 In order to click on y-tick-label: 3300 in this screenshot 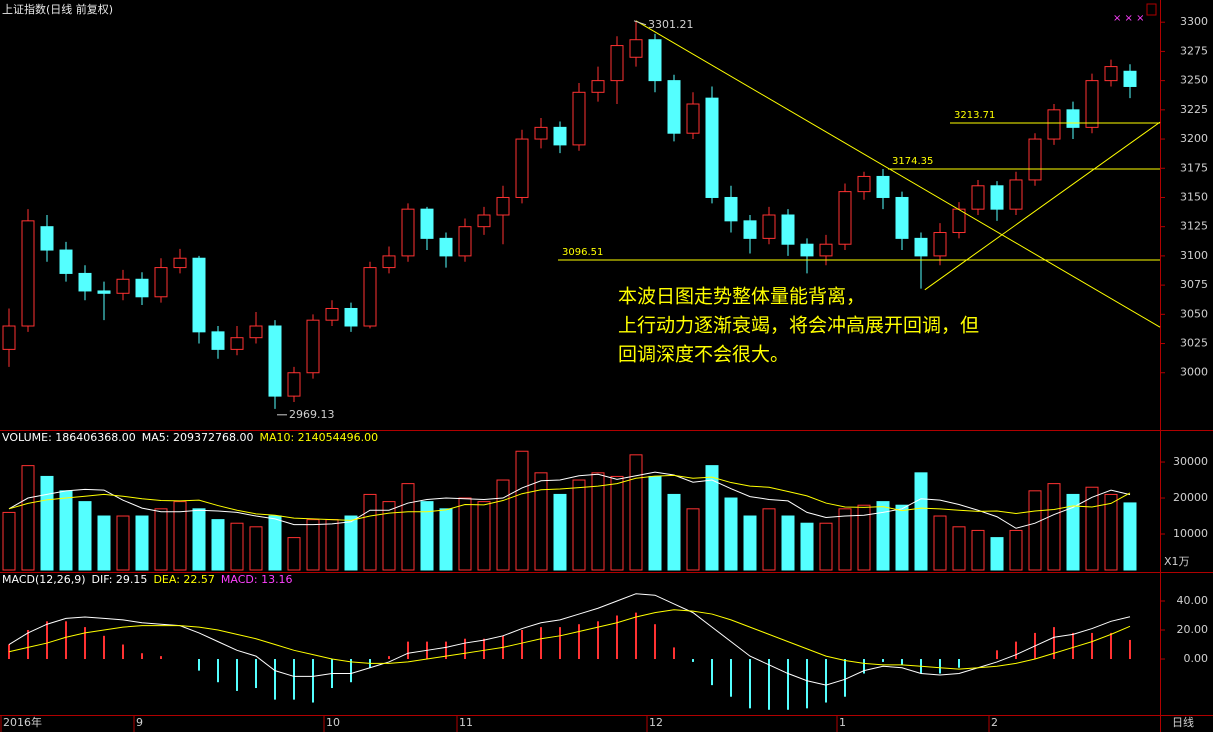, I will do `click(1194, 21)`.